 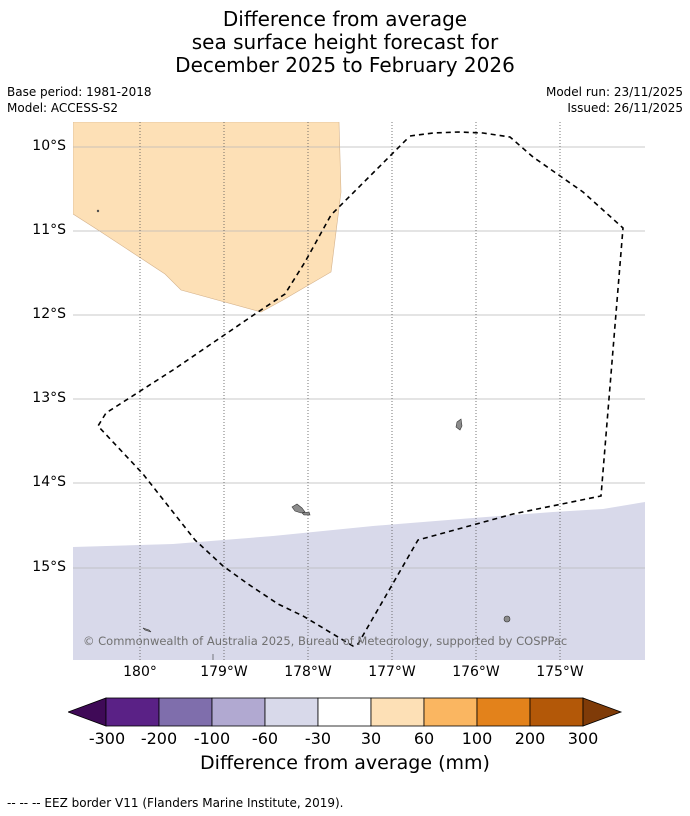 I want to click on lat-label-13s: 13°S, so click(x=49, y=398).